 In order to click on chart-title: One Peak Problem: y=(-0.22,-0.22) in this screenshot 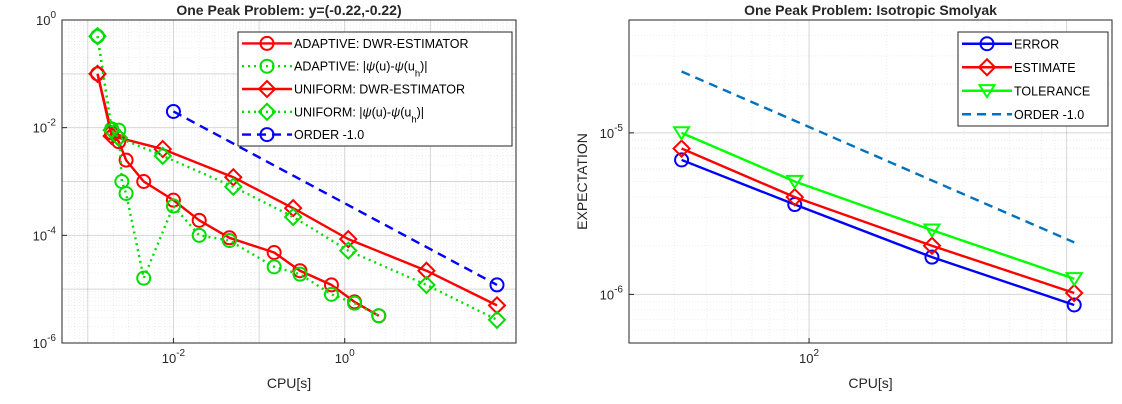, I will do `click(288, 10)`.